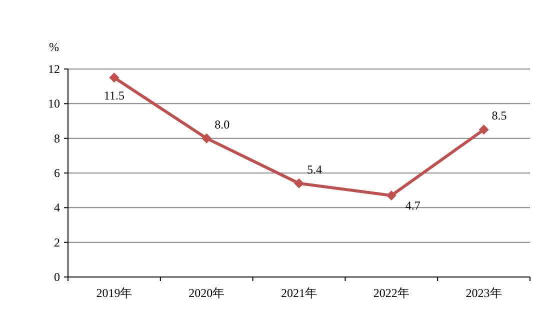 The image size is (551, 321). What do you see at coordinates (57, 173) in the screenshot?
I see `y-tick-label: 6` at bounding box center [57, 173].